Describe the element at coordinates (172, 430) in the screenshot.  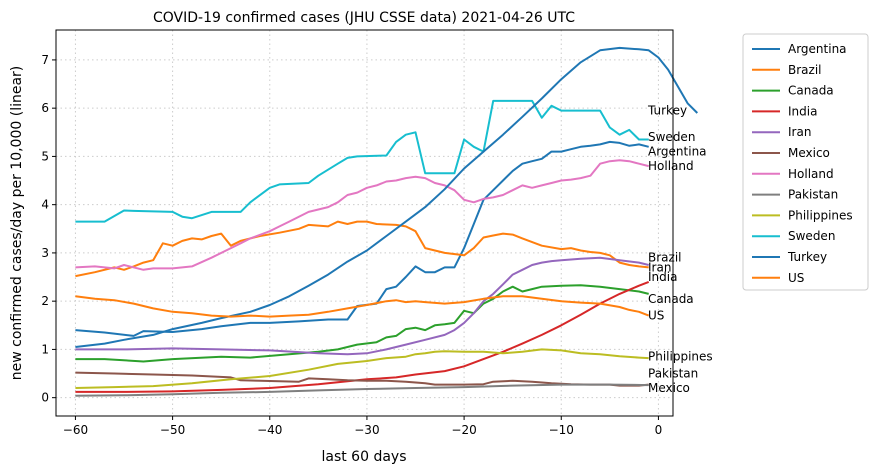
I see `x-tick-label: −50` at that location.